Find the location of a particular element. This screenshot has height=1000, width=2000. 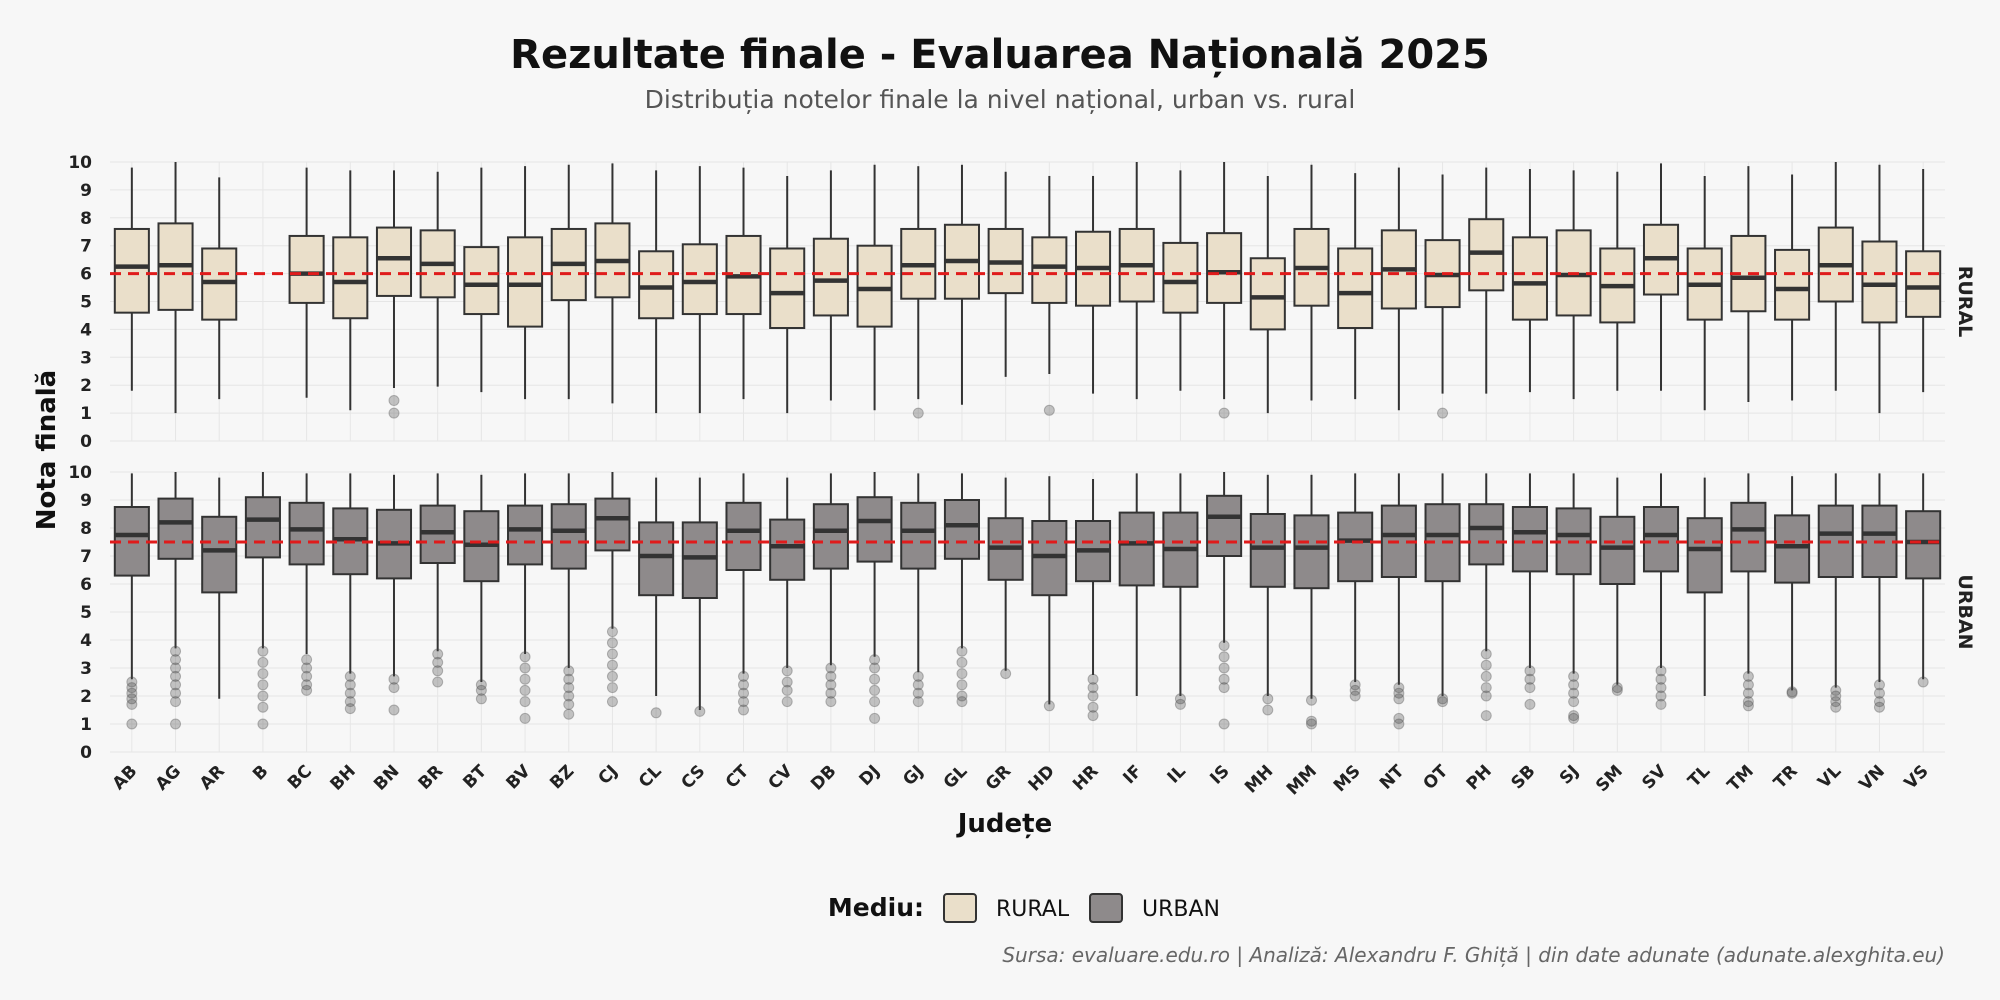

box-urban-mm is located at coordinates (1311, 602).